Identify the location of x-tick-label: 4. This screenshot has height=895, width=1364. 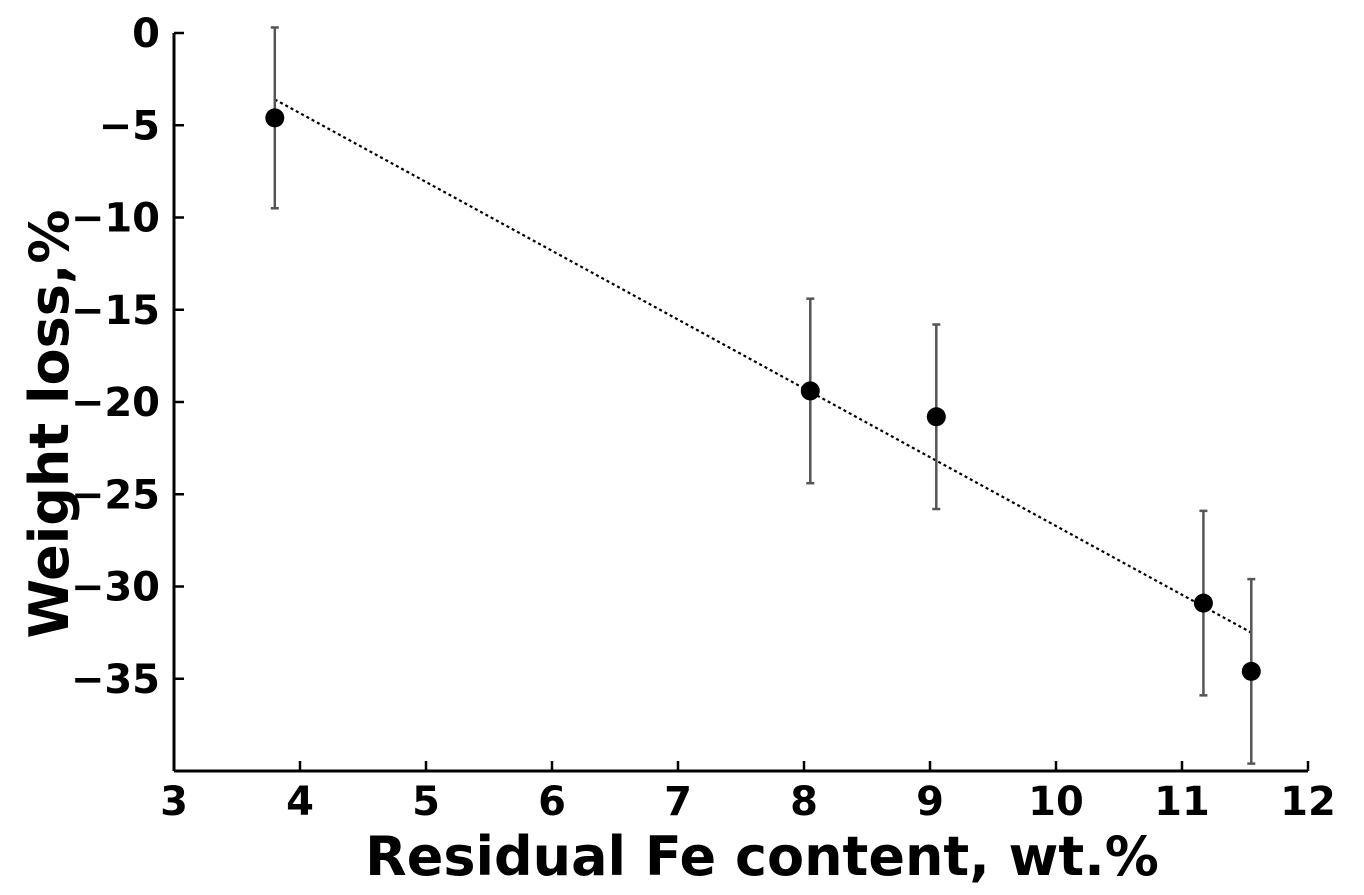
(300, 802).